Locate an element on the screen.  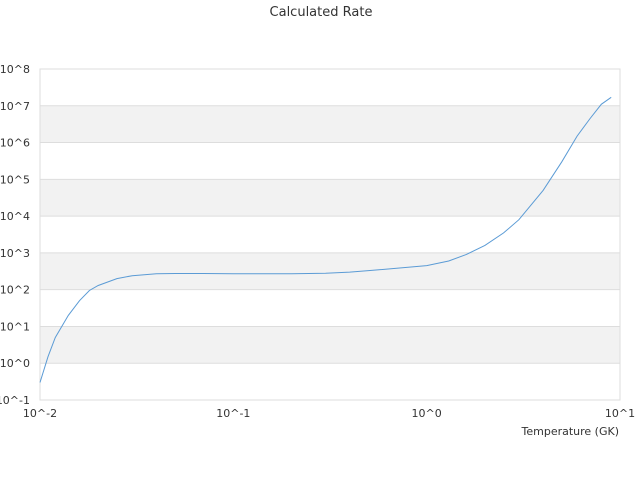
x-axis: 10^-2 10^-1 10^0 10^1 is located at coordinates (329, 413).